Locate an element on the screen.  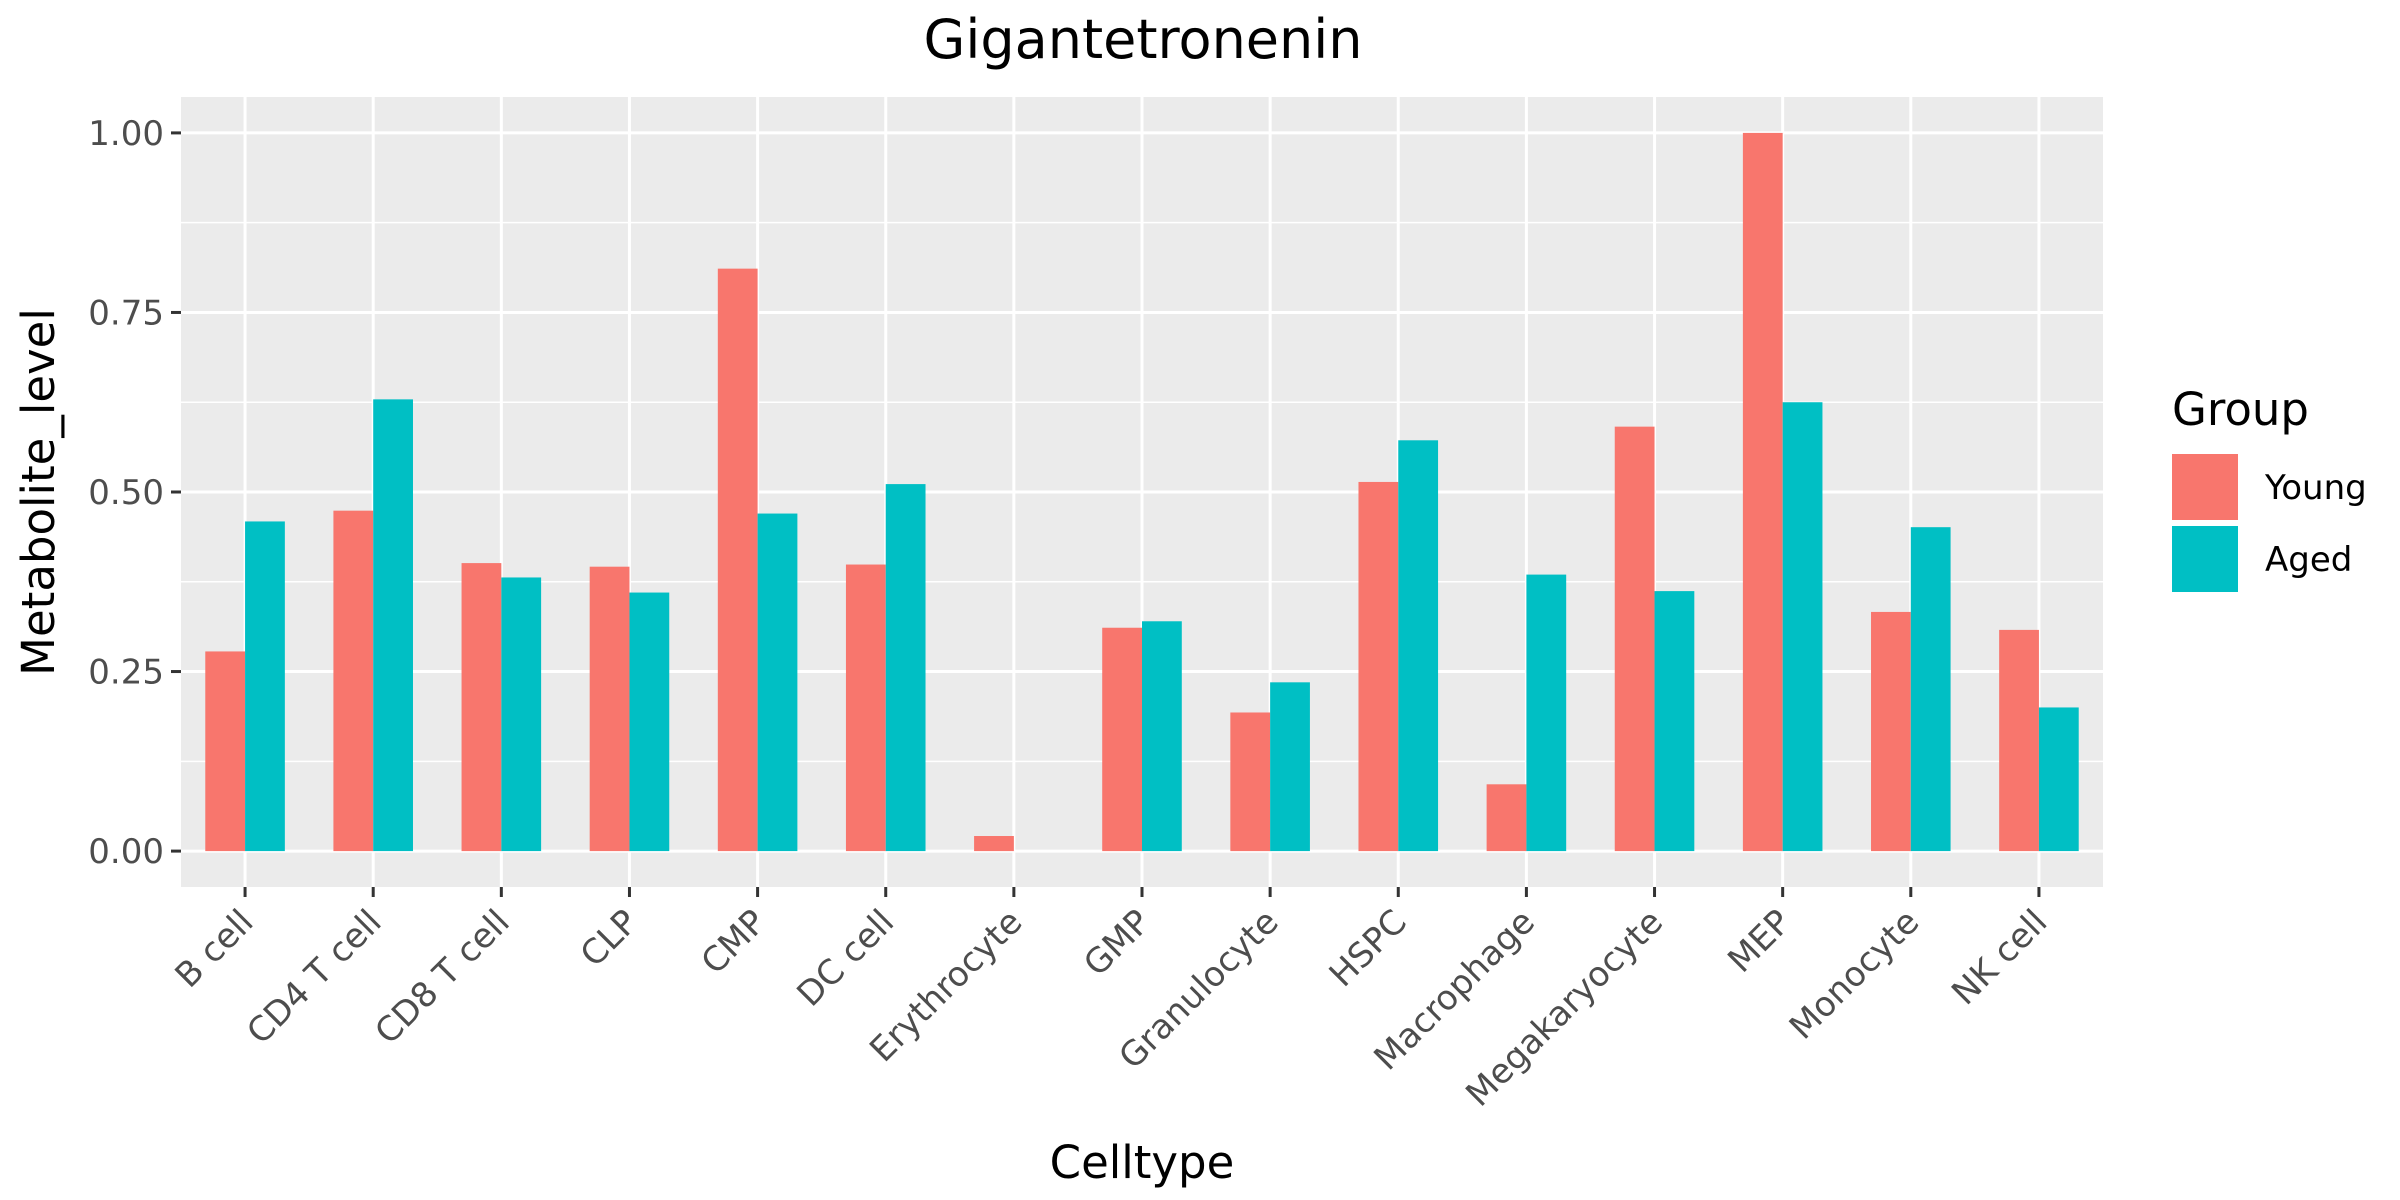
legend-title: Group is located at coordinates (2240, 409).